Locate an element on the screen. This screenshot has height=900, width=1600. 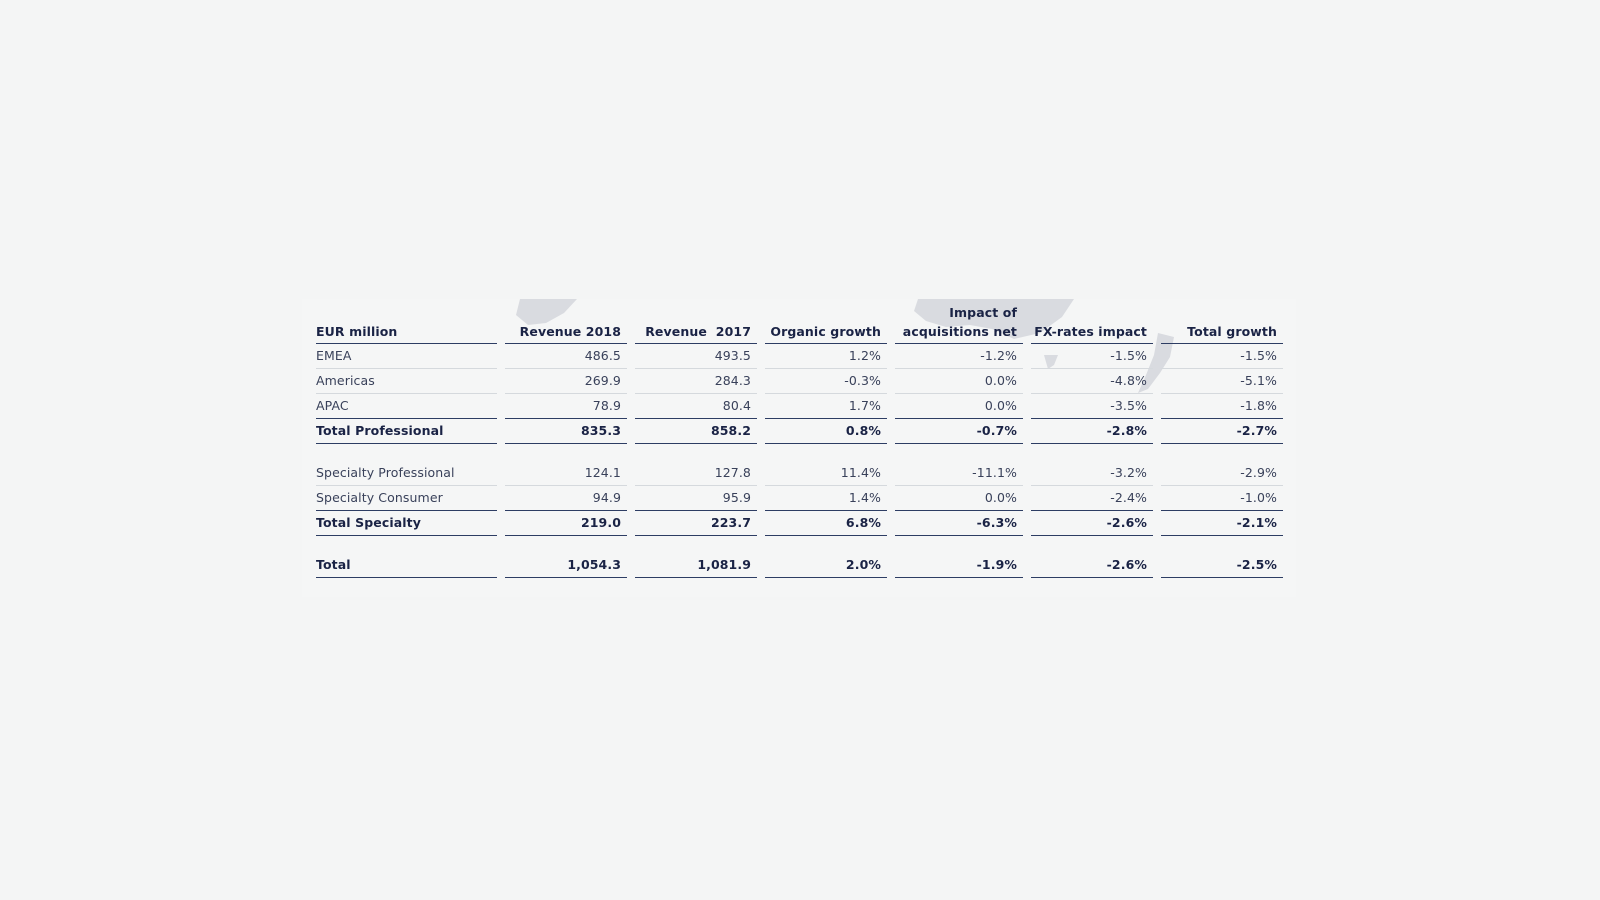
cell-acquisitions-impact: -0.7% is located at coordinates (959, 431).